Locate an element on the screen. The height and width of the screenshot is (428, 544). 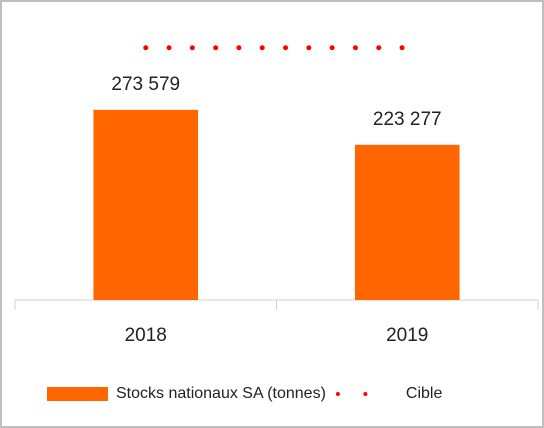
legend-label: Cible is located at coordinates (424, 393).